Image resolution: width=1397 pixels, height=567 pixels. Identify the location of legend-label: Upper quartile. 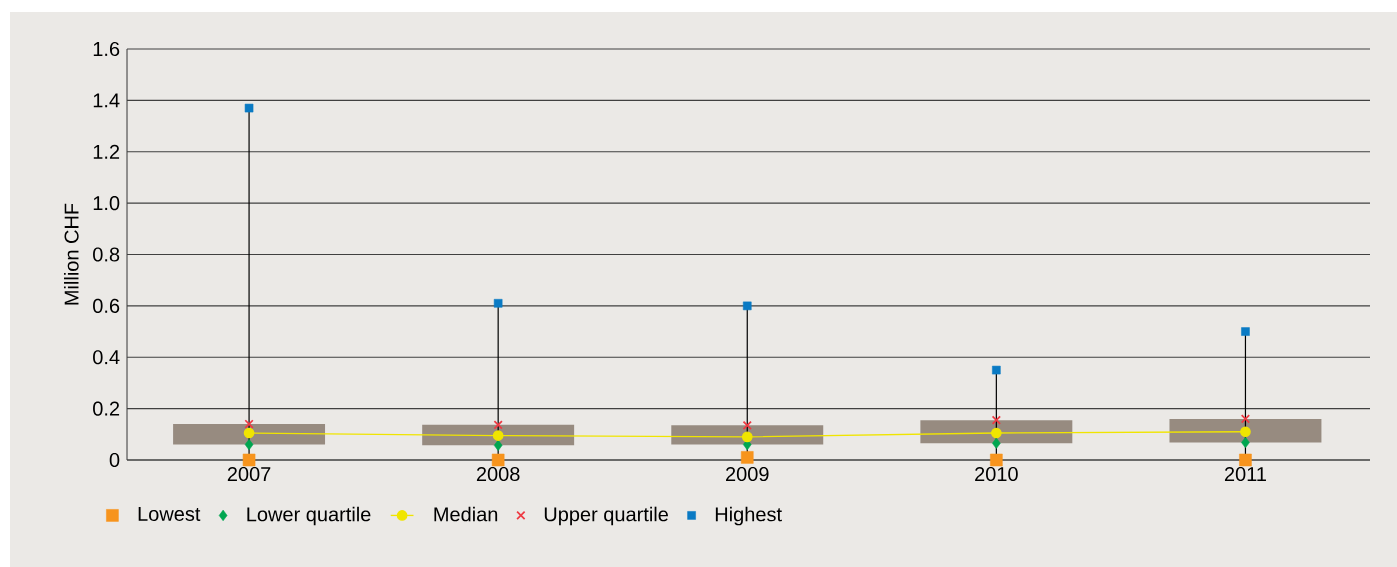
(606, 516).